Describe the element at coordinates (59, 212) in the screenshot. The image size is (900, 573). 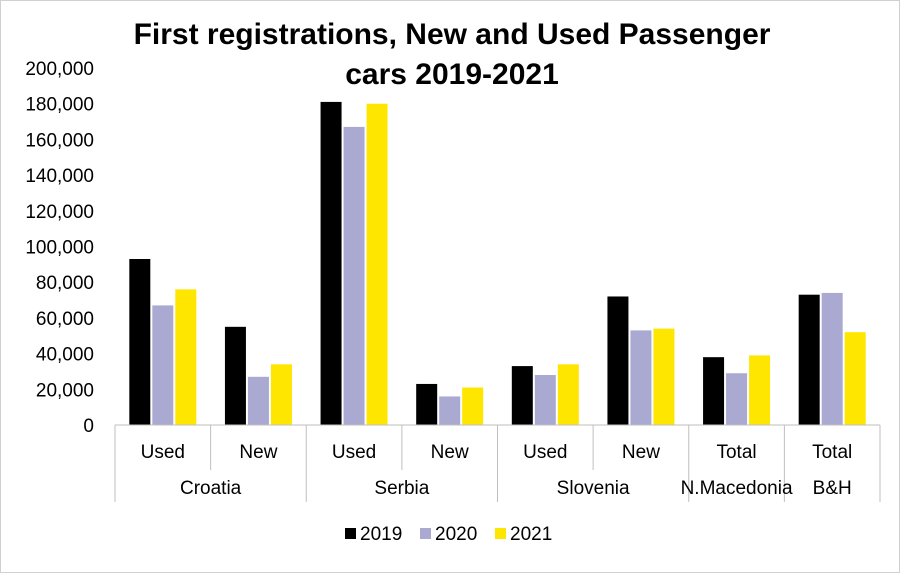
I see `y-tick-label: 120,000` at that location.